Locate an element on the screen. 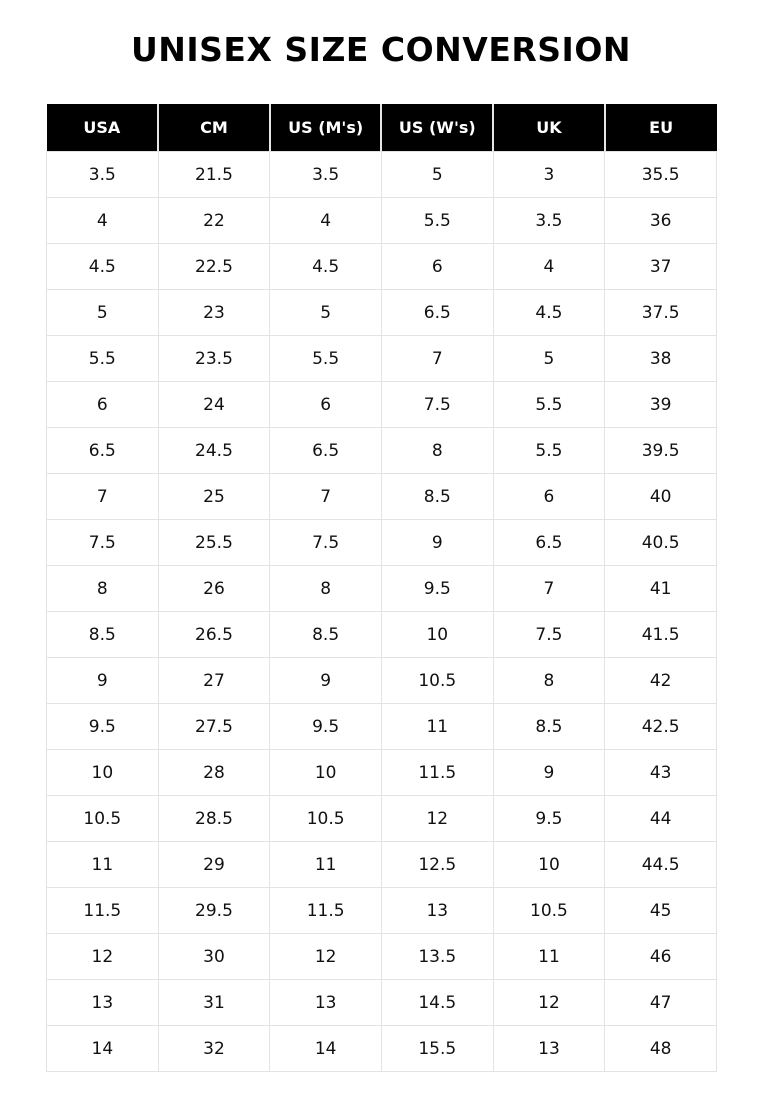 This screenshot has width=762, height=1100. cell-usa: 6.5 is located at coordinates (102, 450).